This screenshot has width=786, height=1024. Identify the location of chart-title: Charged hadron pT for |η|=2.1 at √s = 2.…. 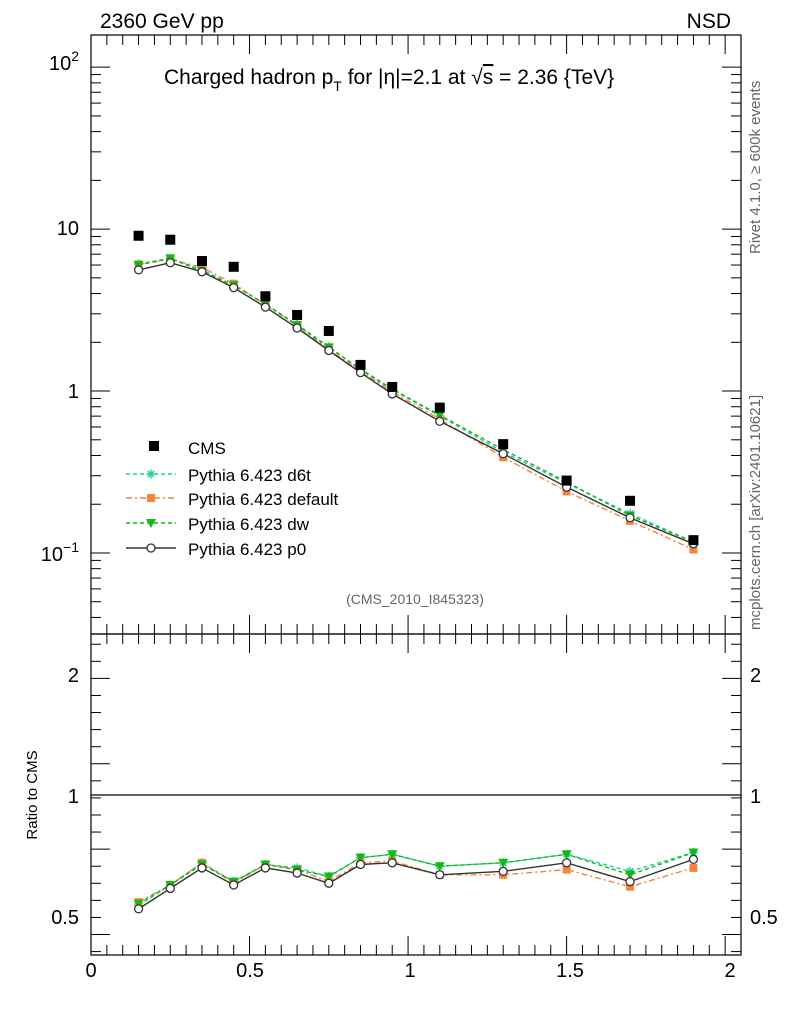
(389, 80).